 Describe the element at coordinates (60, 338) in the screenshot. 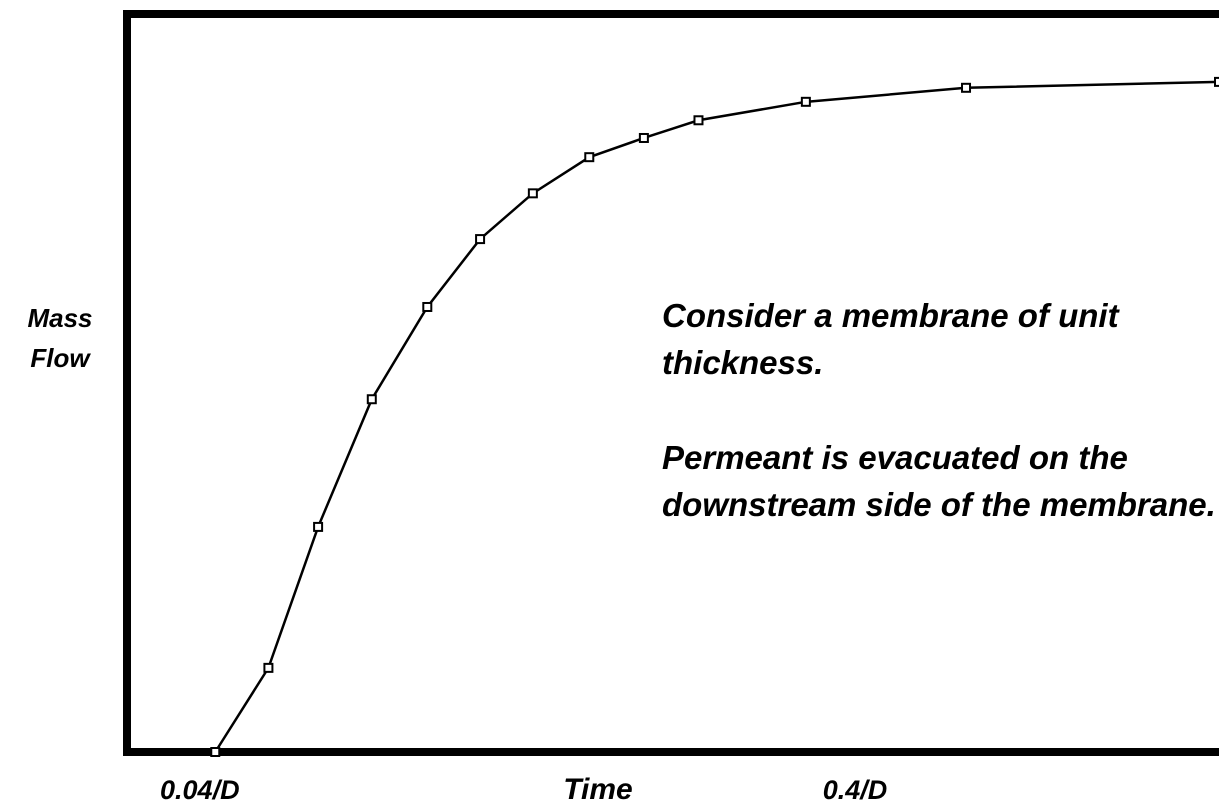

I see `y-axis-label: Mass Flow` at that location.